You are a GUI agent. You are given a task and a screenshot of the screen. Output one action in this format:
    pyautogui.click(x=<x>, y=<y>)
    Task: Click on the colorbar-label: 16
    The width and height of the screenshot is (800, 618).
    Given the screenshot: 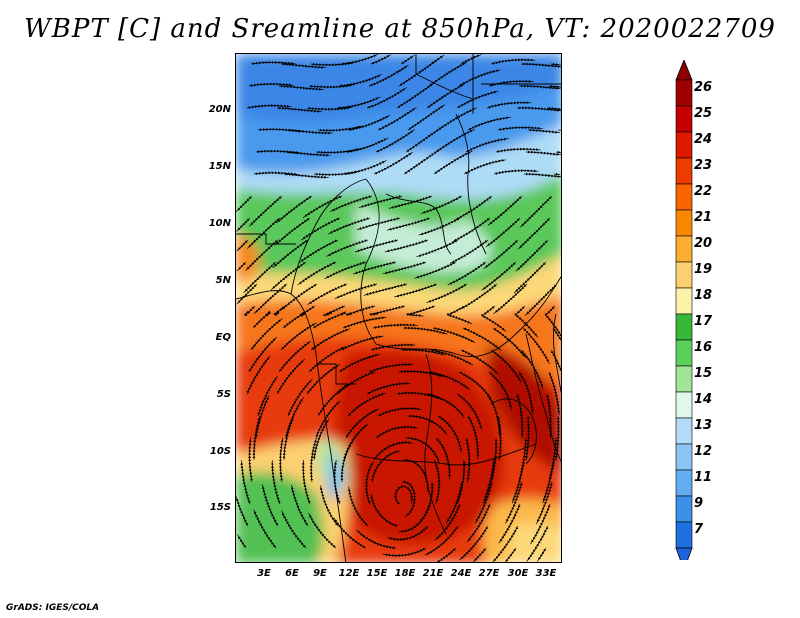 What is the action you would take?
    pyautogui.click(x=703, y=347)
    